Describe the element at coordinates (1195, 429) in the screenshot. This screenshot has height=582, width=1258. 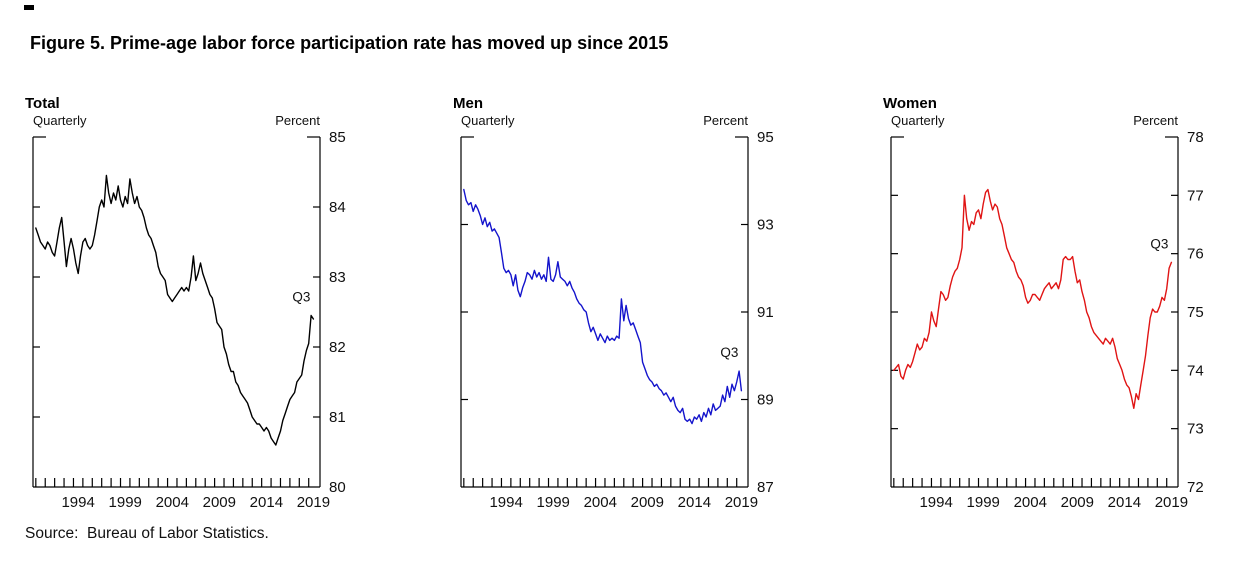
I see `svg-text: 73` at that location.